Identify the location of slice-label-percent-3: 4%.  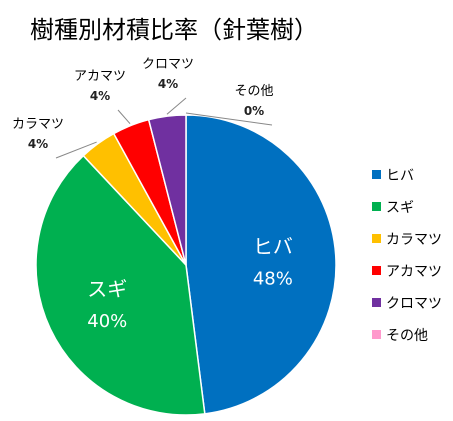
(100, 96).